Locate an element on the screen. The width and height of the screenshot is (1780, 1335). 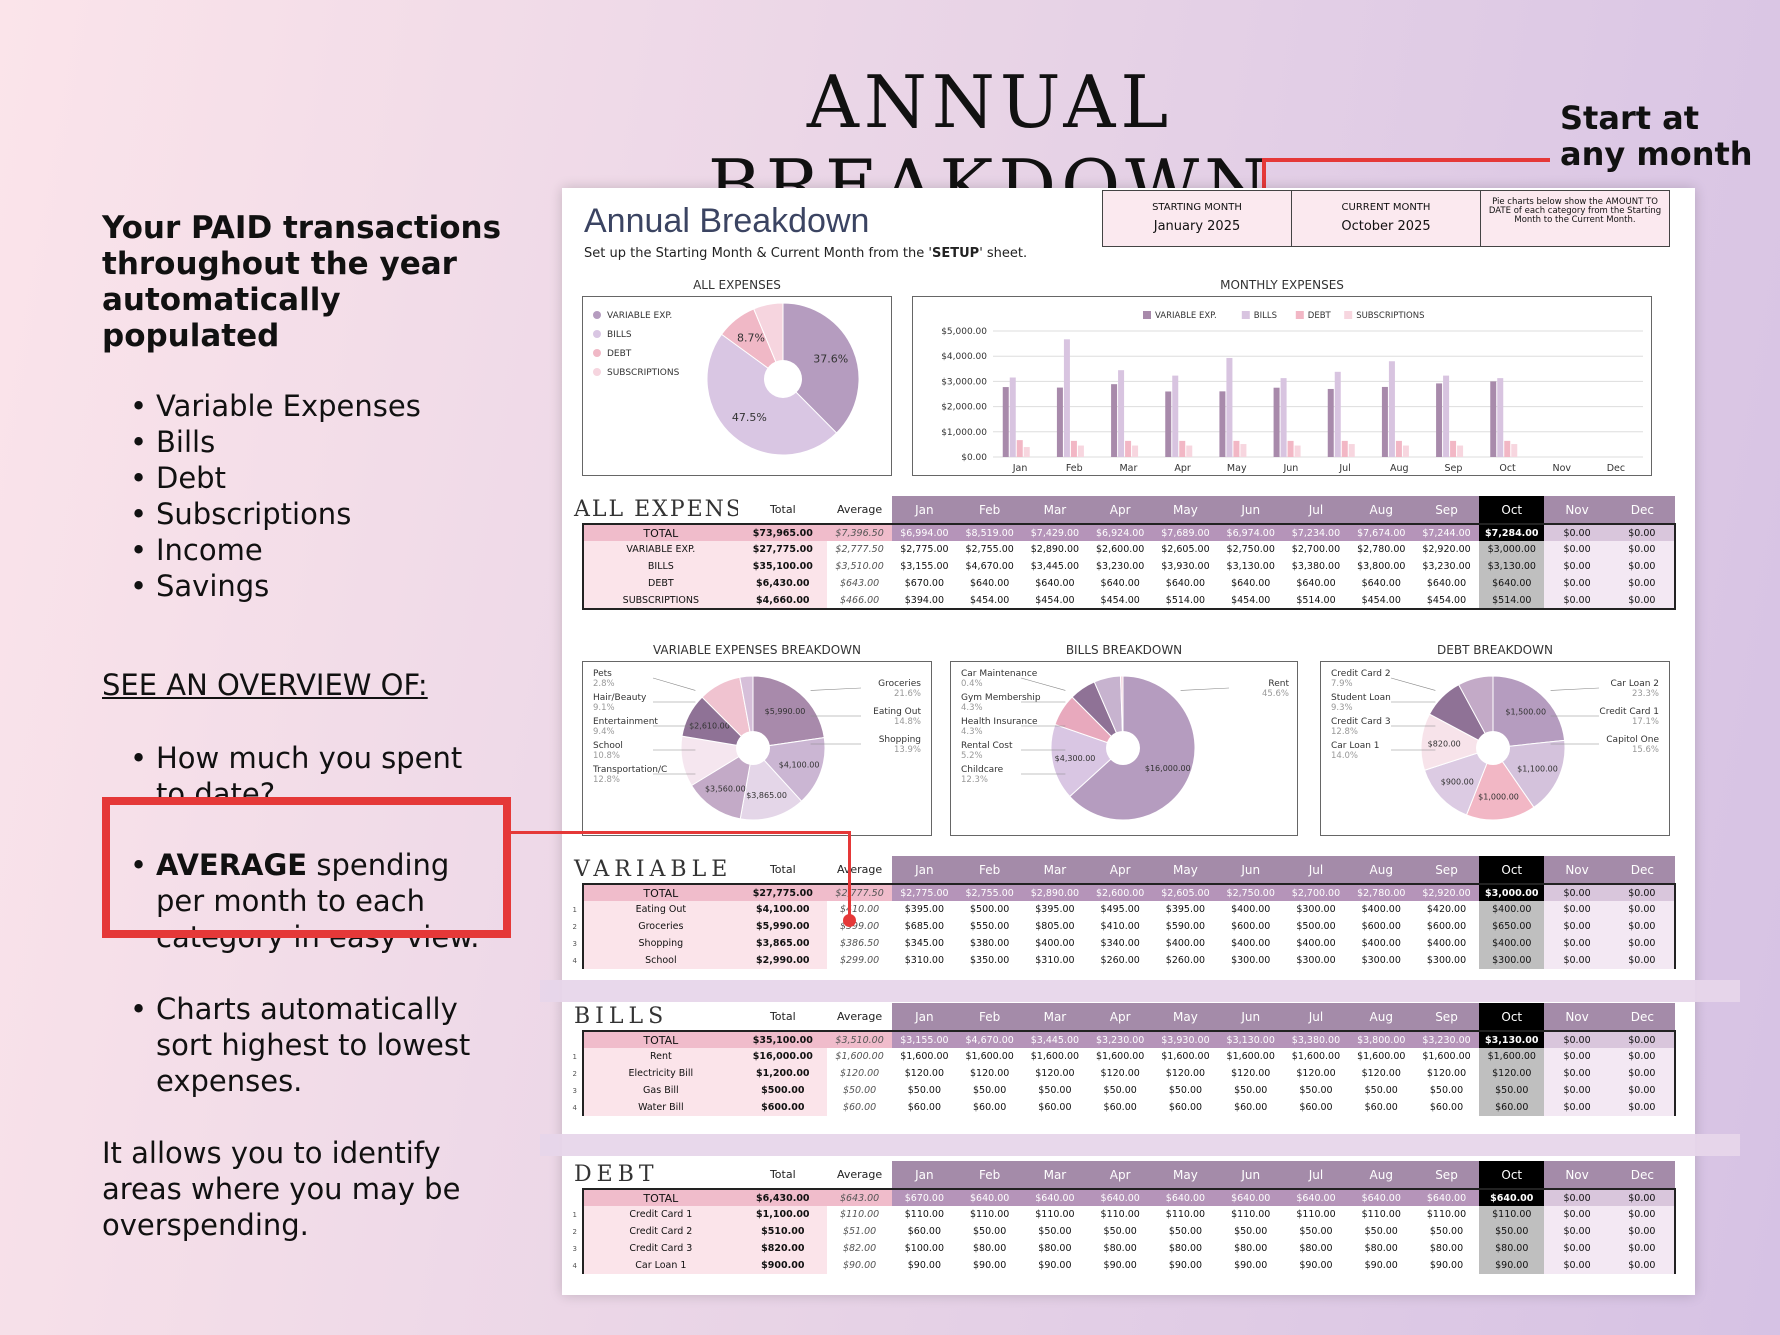
table-cell: $495.00 is located at coordinates (1120, 909).